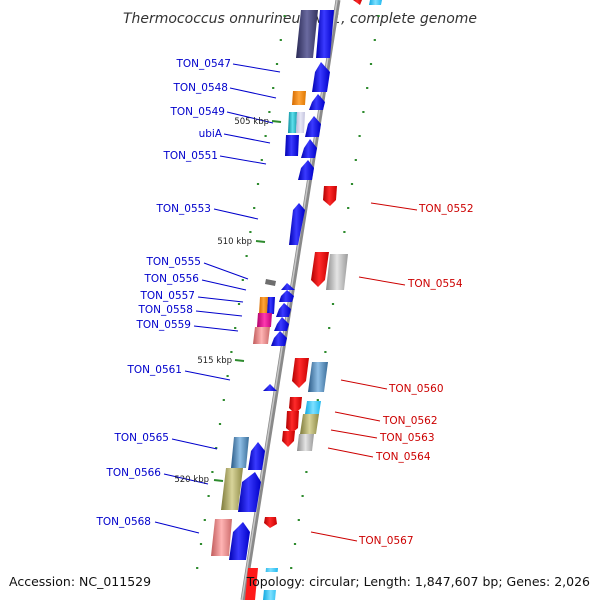 This screenshot has height=600, width=600. What do you see at coordinates (133, 473) in the screenshot?
I see `gene-label-ton-0566: TON_0566` at bounding box center [133, 473].